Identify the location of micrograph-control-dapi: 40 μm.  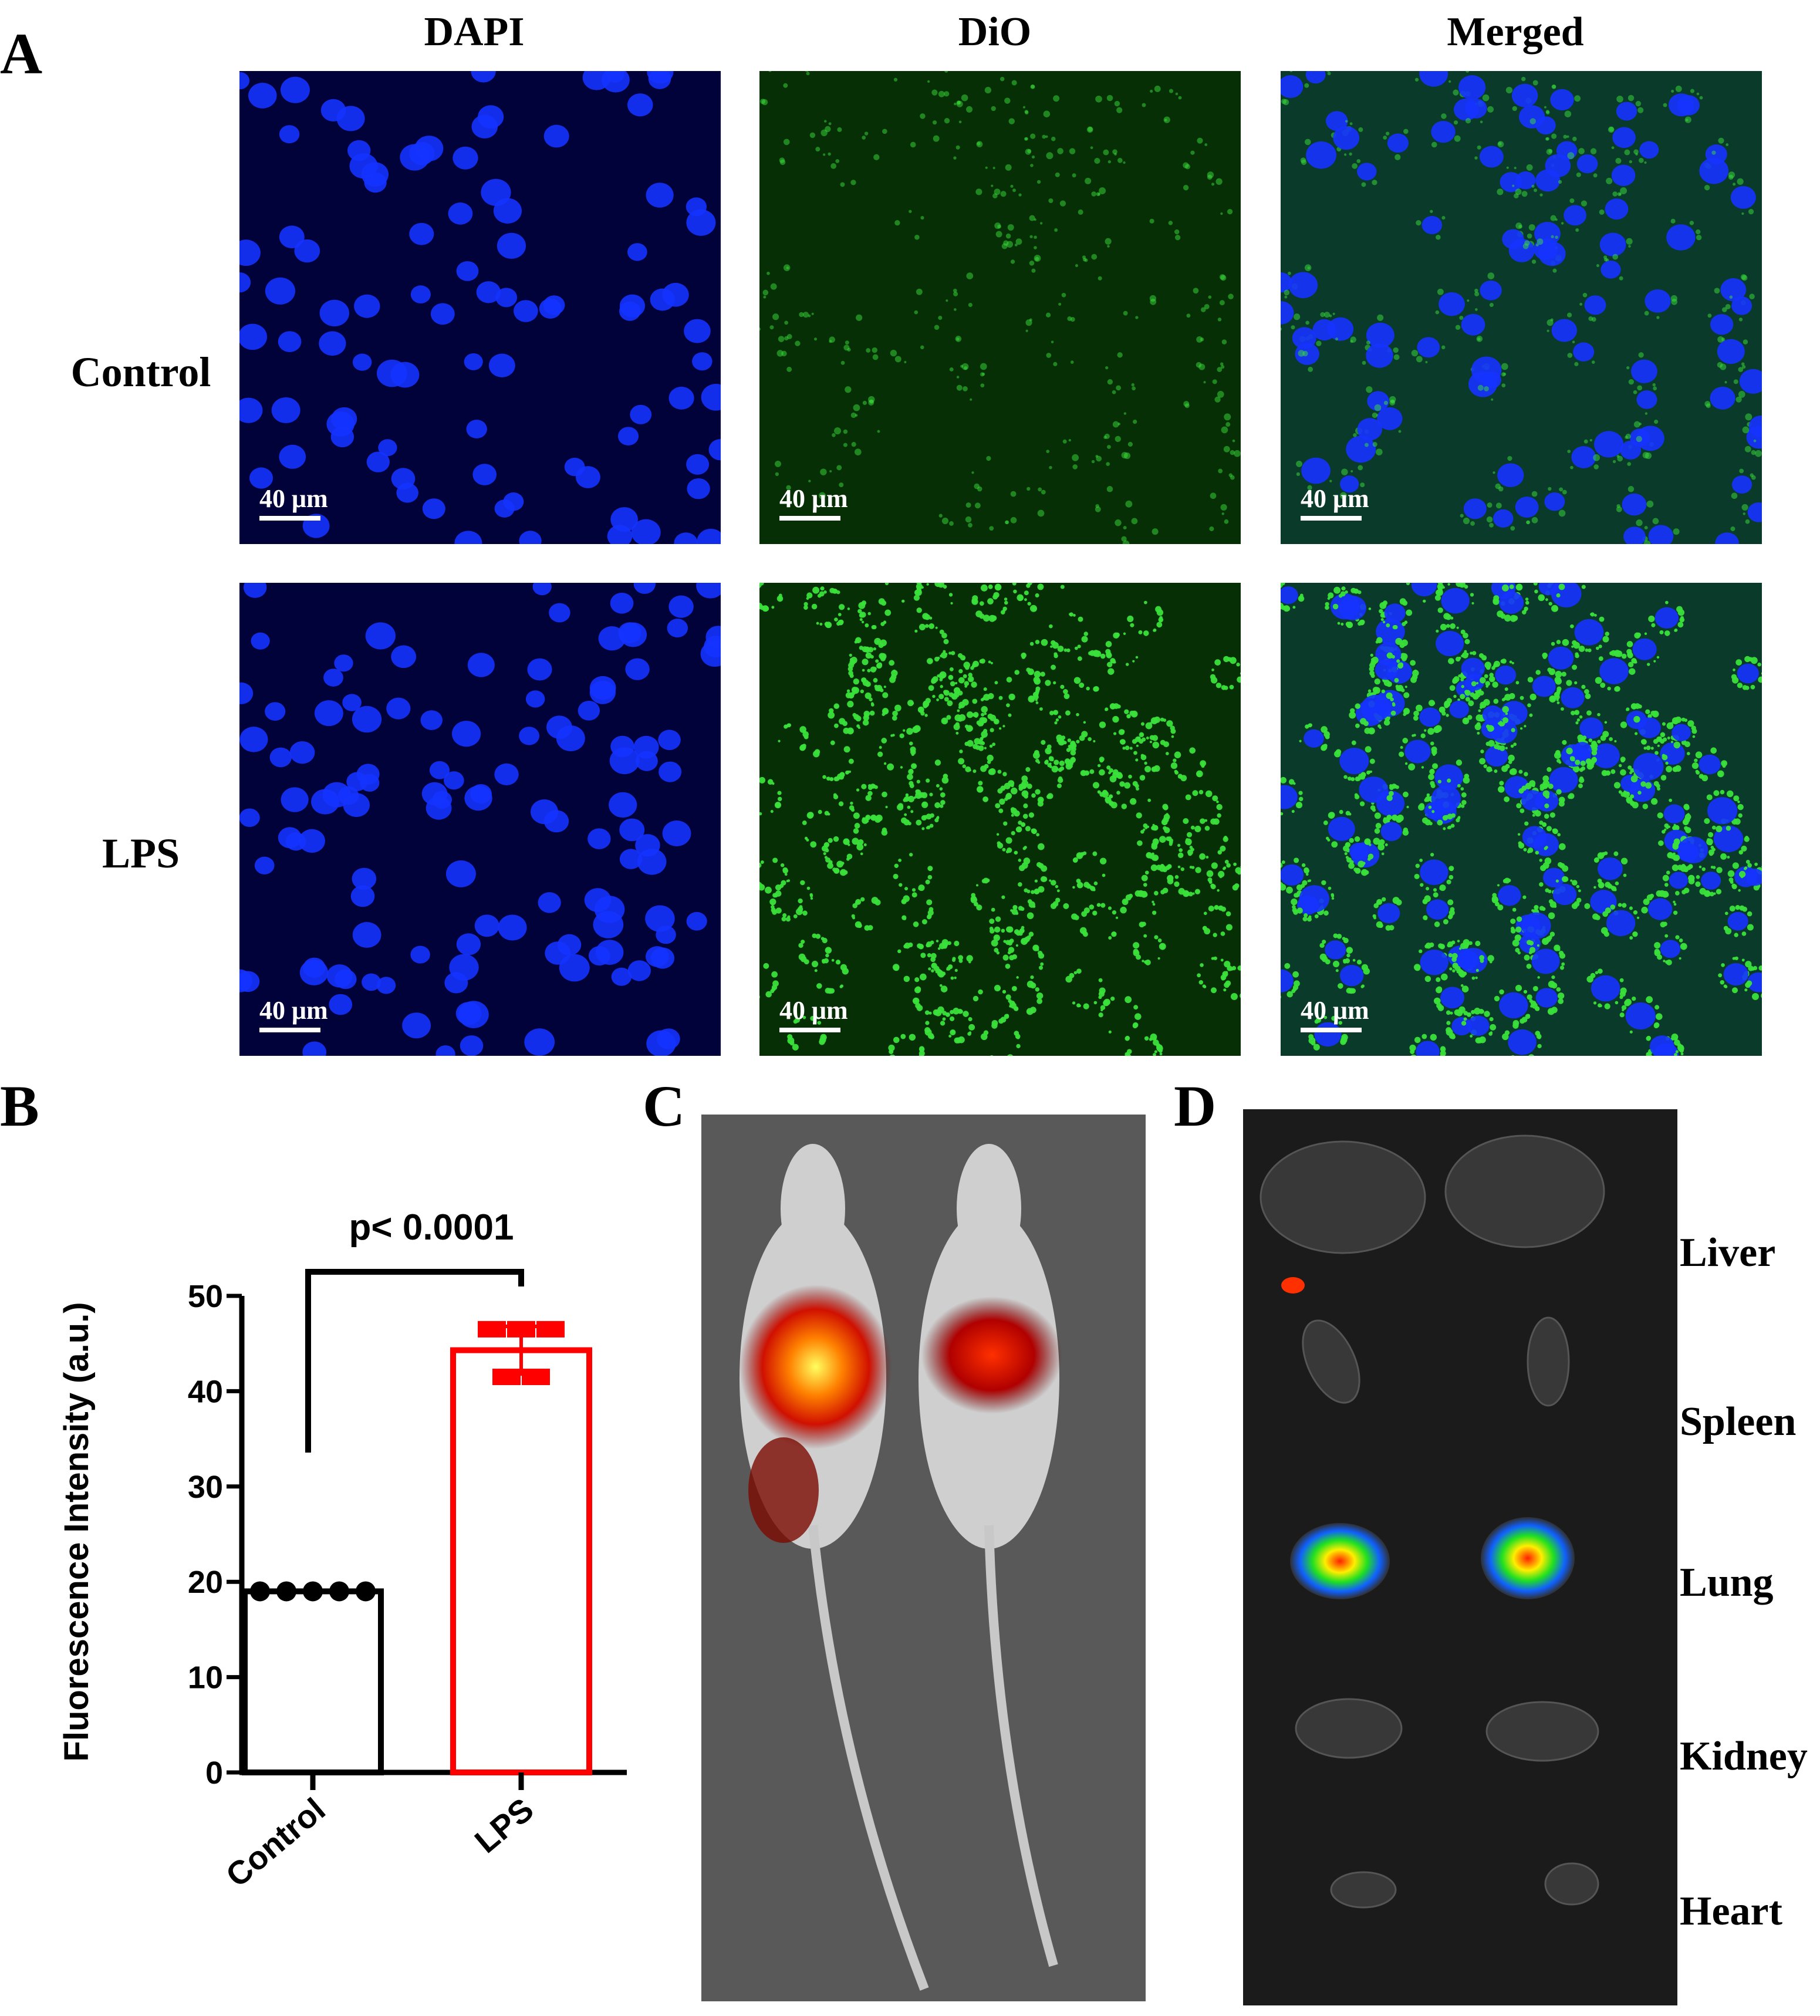
(480, 307).